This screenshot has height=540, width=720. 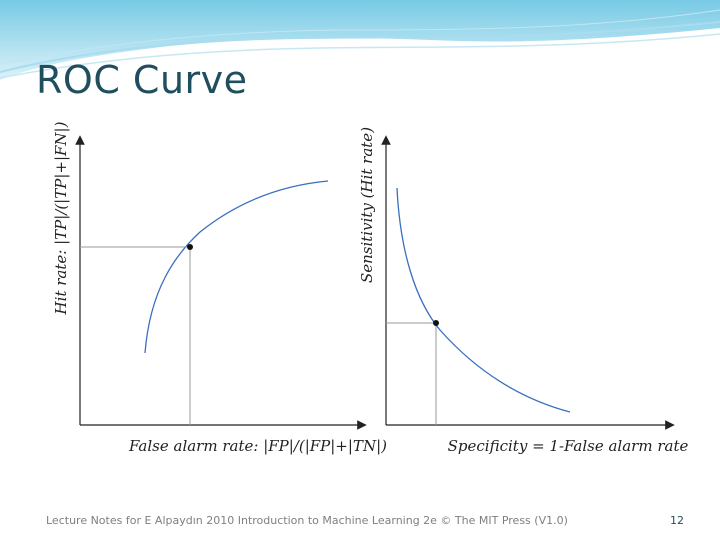 What do you see at coordinates (436, 323) in the screenshot?
I see `right-operating-point` at bounding box center [436, 323].